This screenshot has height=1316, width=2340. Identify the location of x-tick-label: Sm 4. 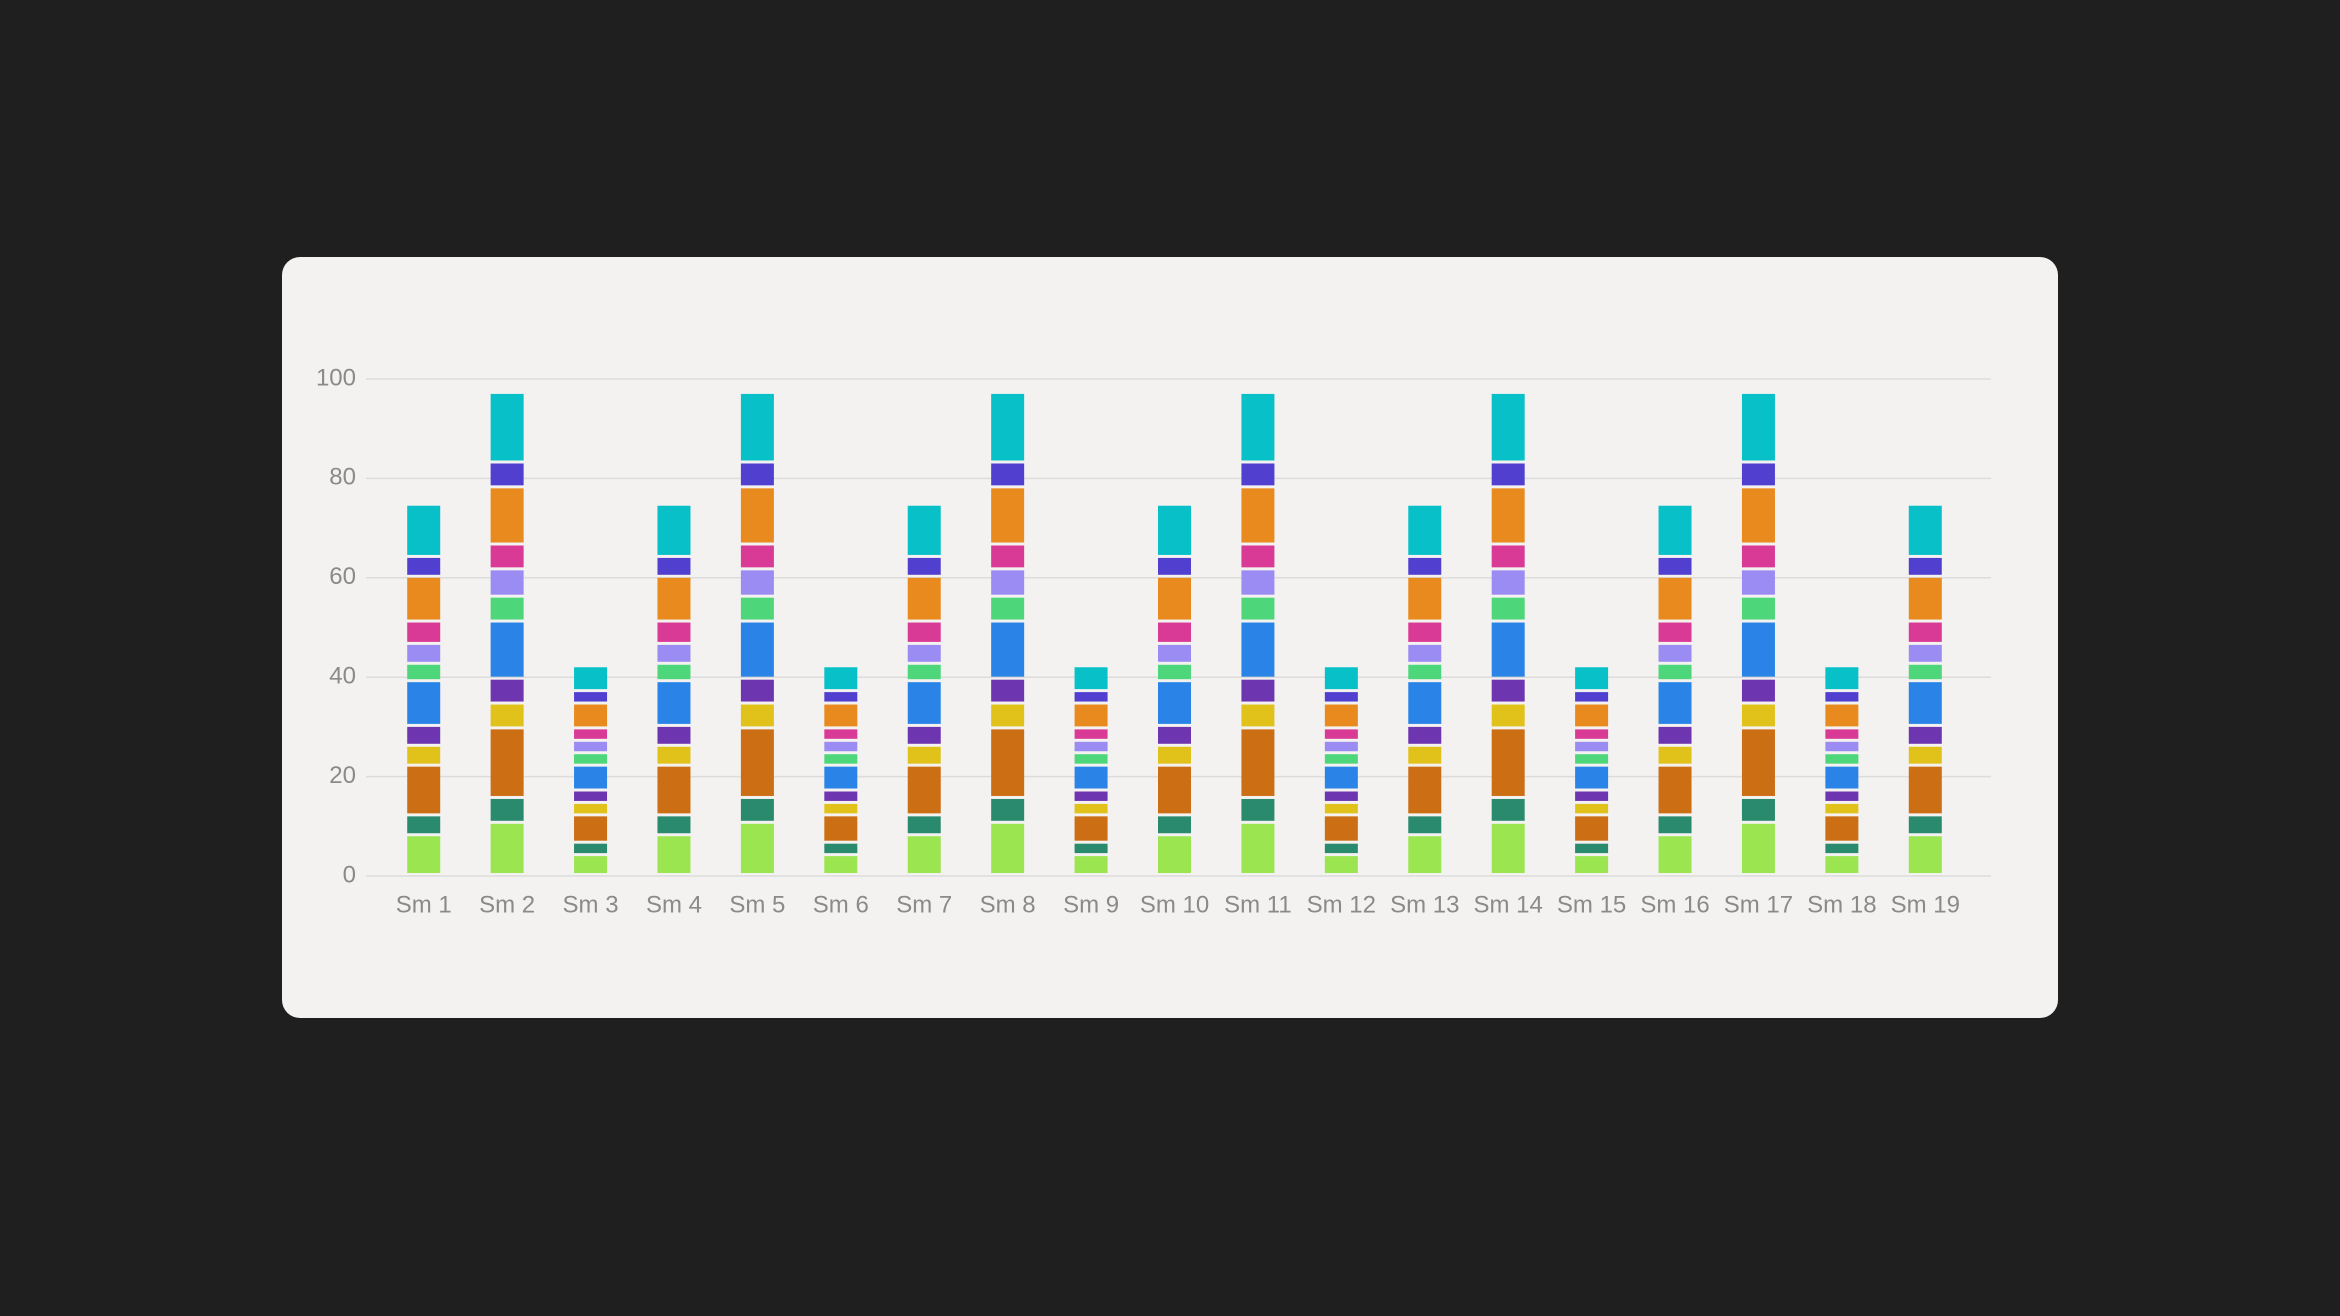
(674, 904).